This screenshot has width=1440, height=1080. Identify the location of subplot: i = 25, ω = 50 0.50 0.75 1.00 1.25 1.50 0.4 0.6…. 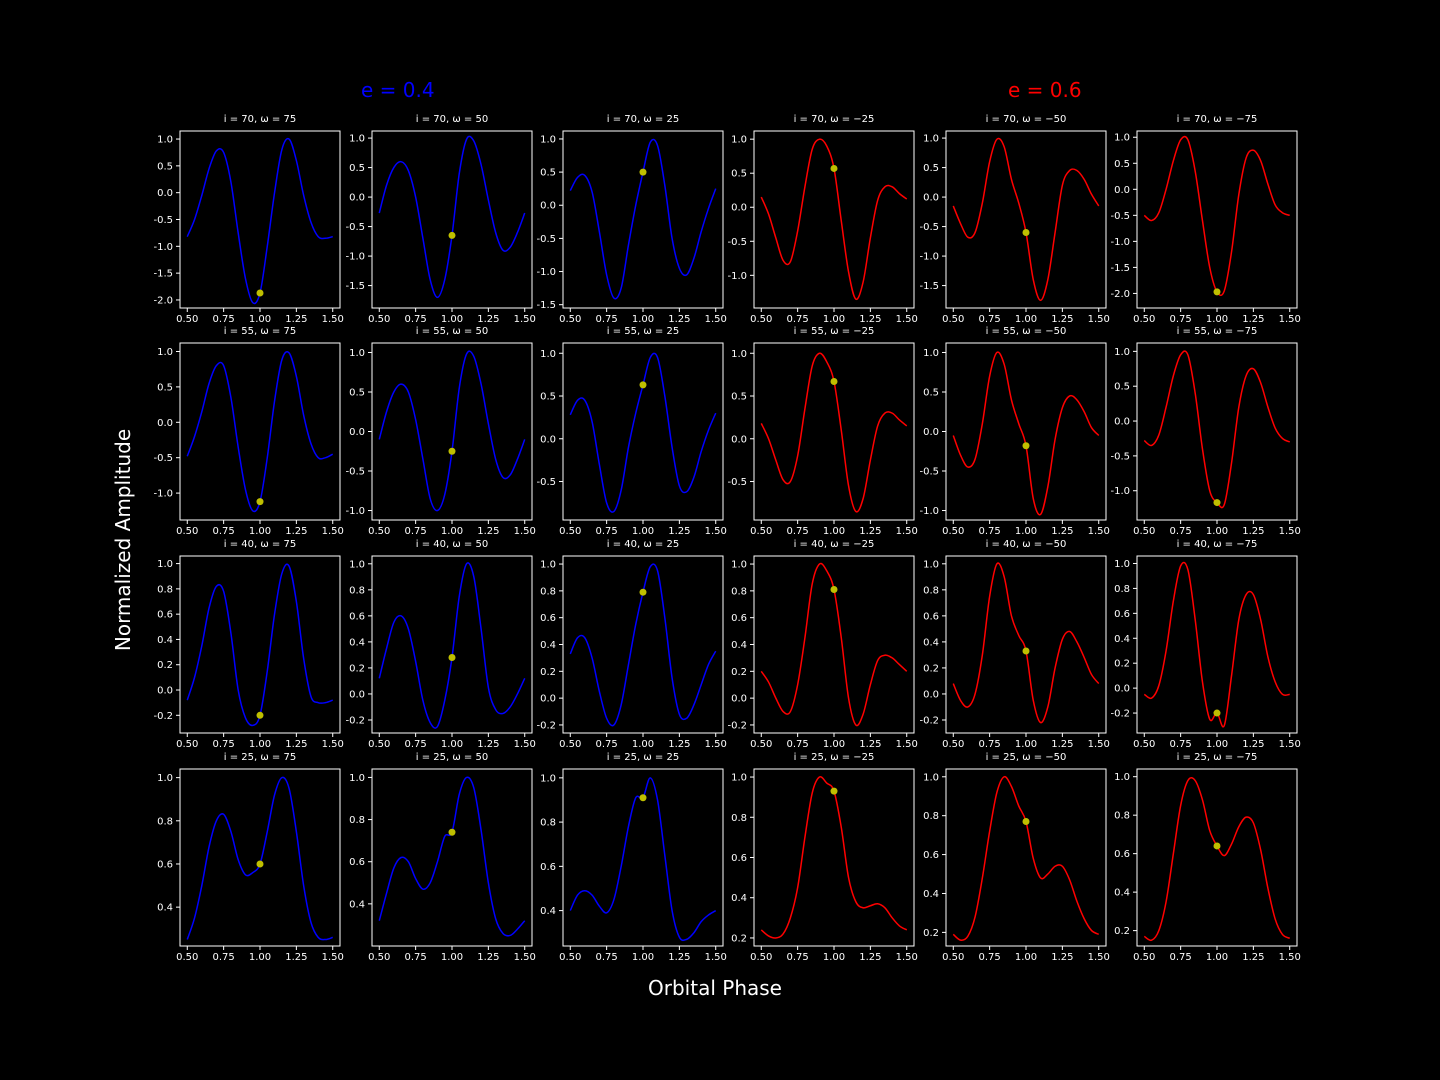
(442, 857).